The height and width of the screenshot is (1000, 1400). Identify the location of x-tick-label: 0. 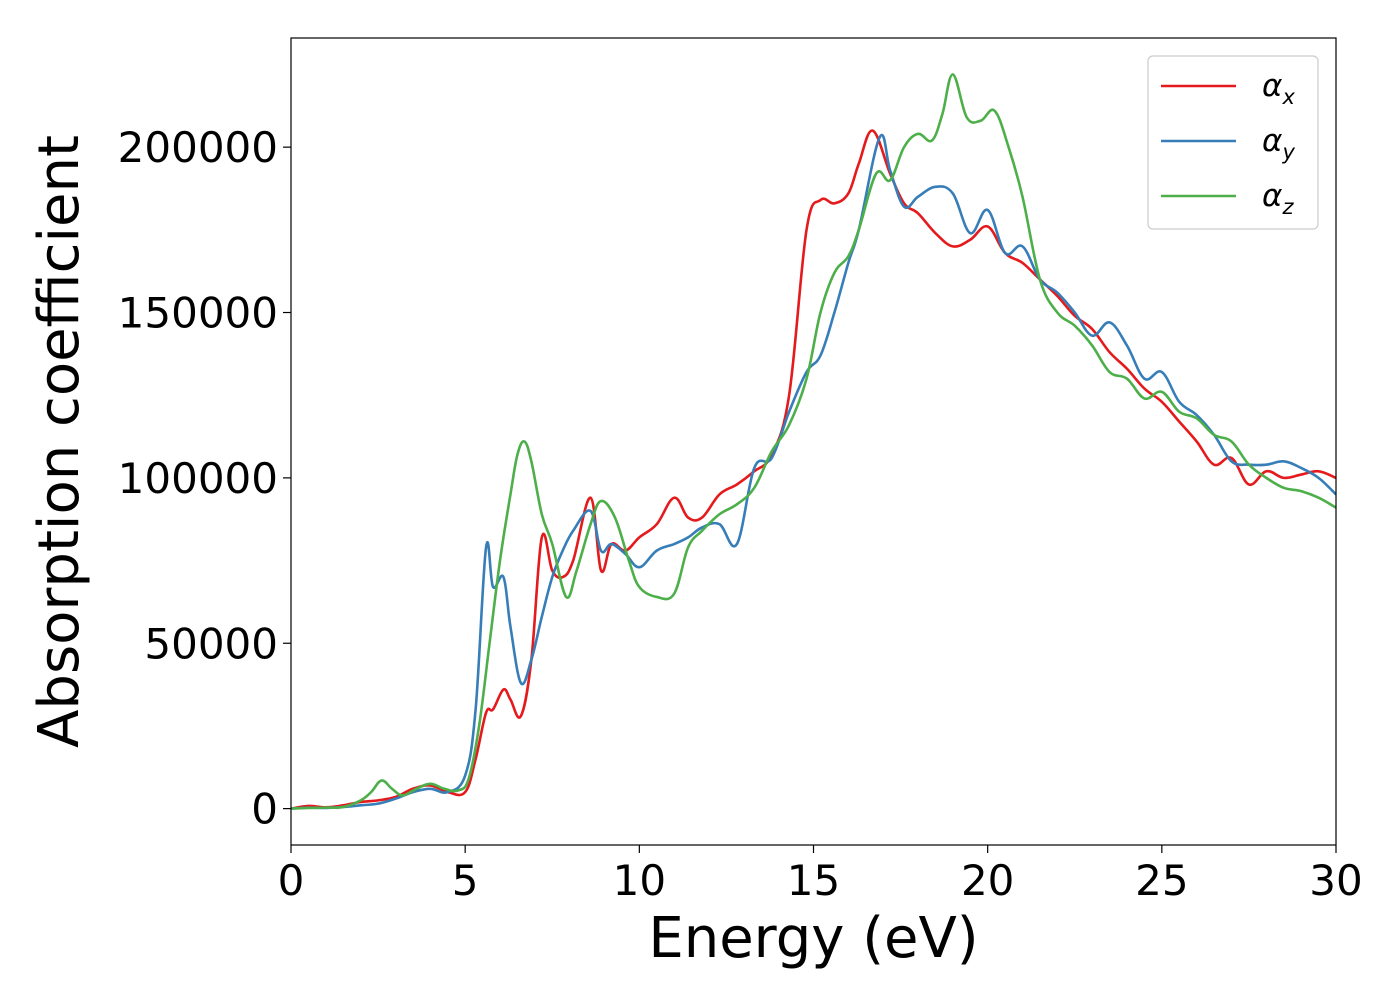
(291, 880).